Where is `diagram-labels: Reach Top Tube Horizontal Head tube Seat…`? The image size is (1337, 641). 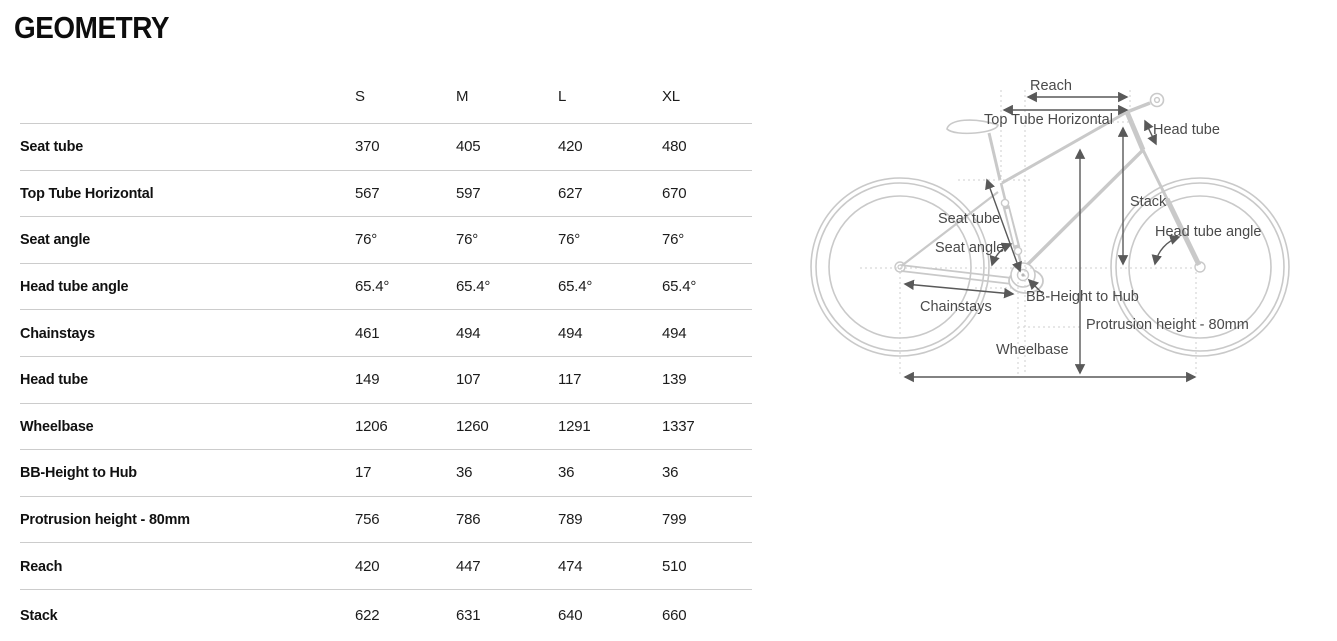
diagram-labels: Reach Top Tube Horizontal Head tube Seat… is located at coordinates (1090, 218).